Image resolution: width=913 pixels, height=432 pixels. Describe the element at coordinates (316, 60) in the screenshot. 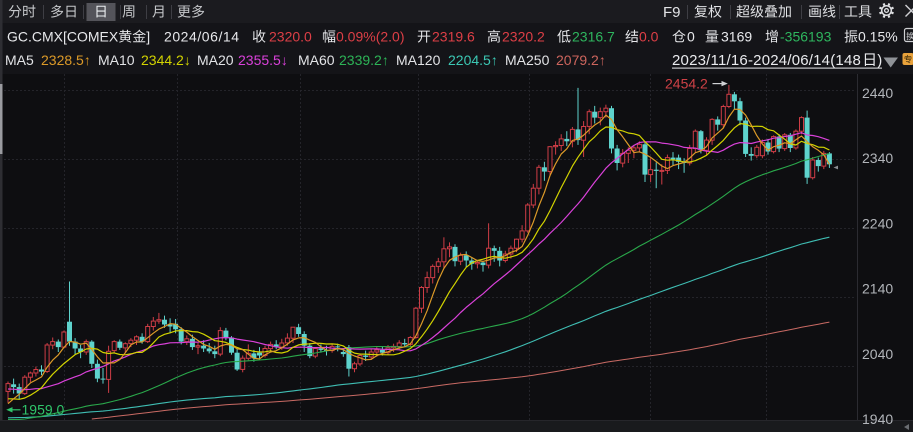

I see `svg-text: MA60` at that location.